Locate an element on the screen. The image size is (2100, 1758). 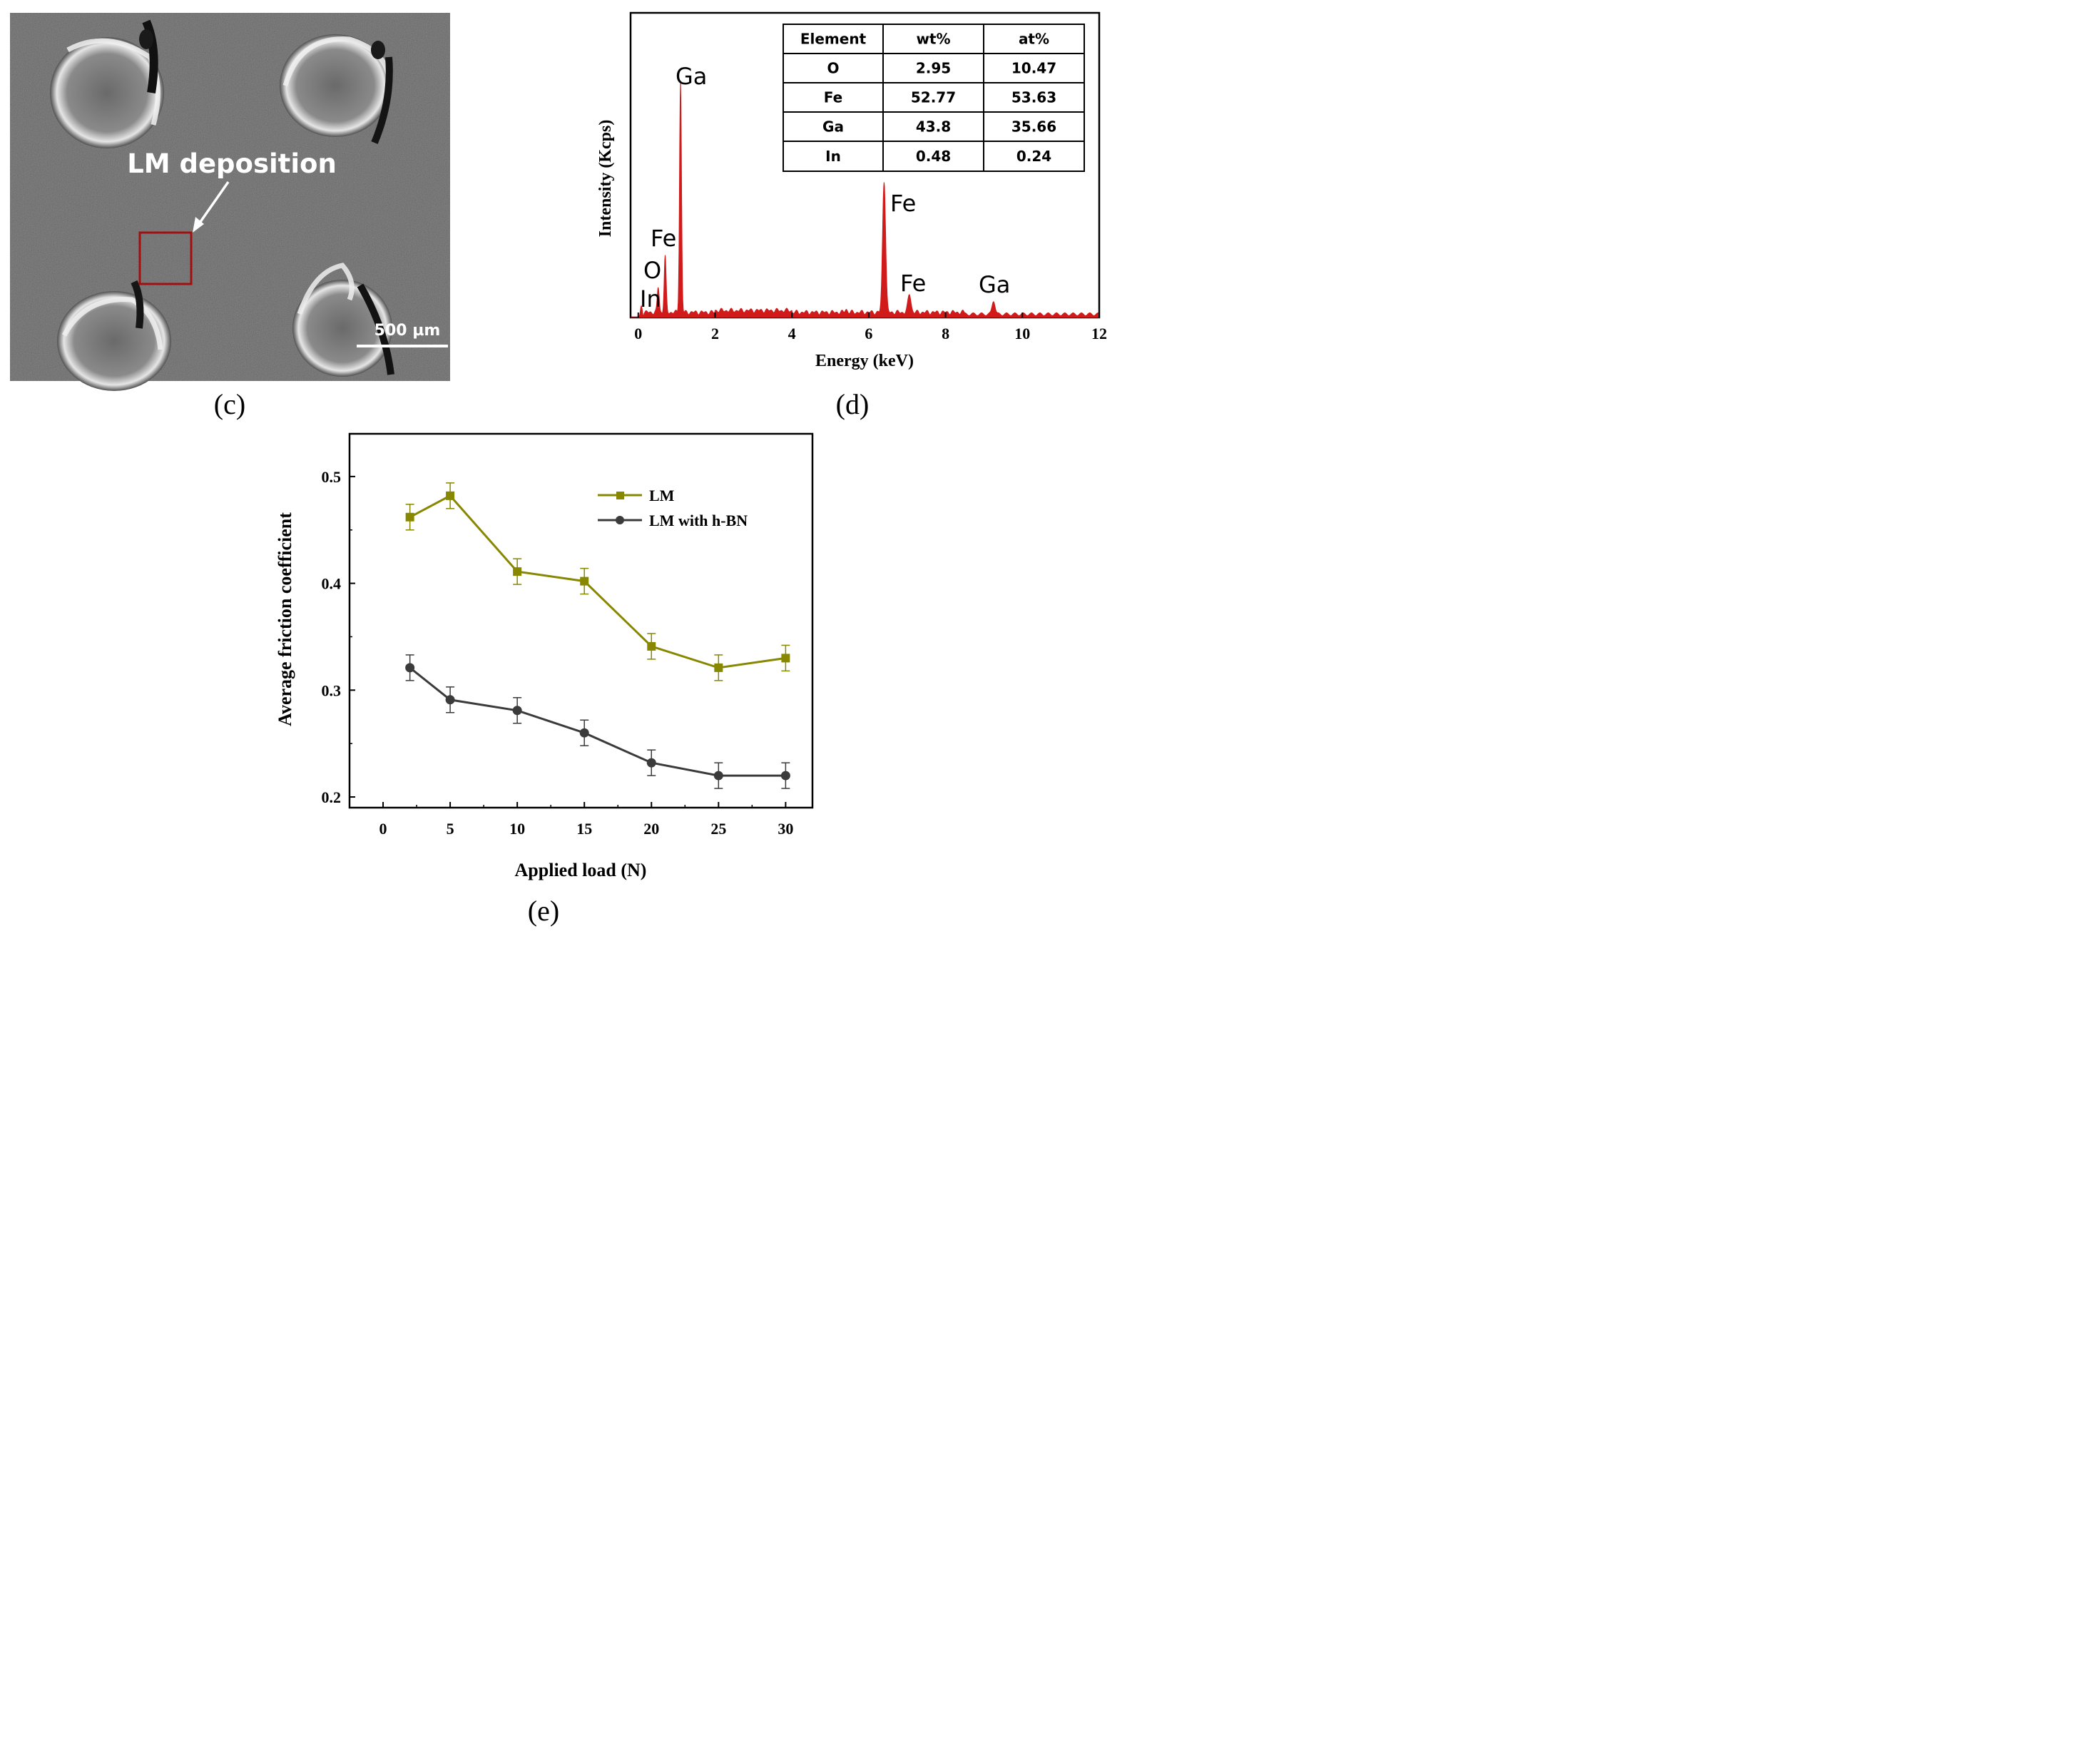
eds-x-ticks: 0 2 4 6 8 10 12 is located at coordinates (870, 327).